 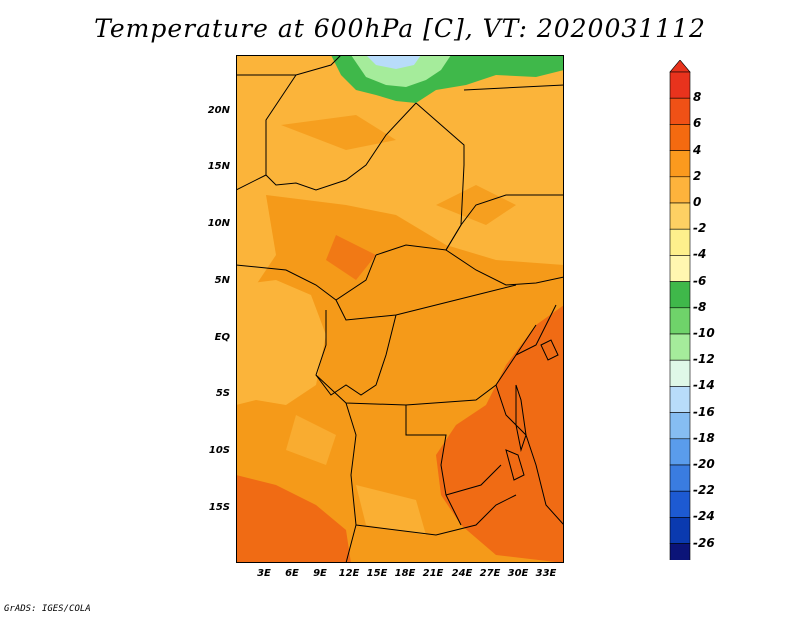 I want to click on lat-label: 10S, so click(x=219, y=450).